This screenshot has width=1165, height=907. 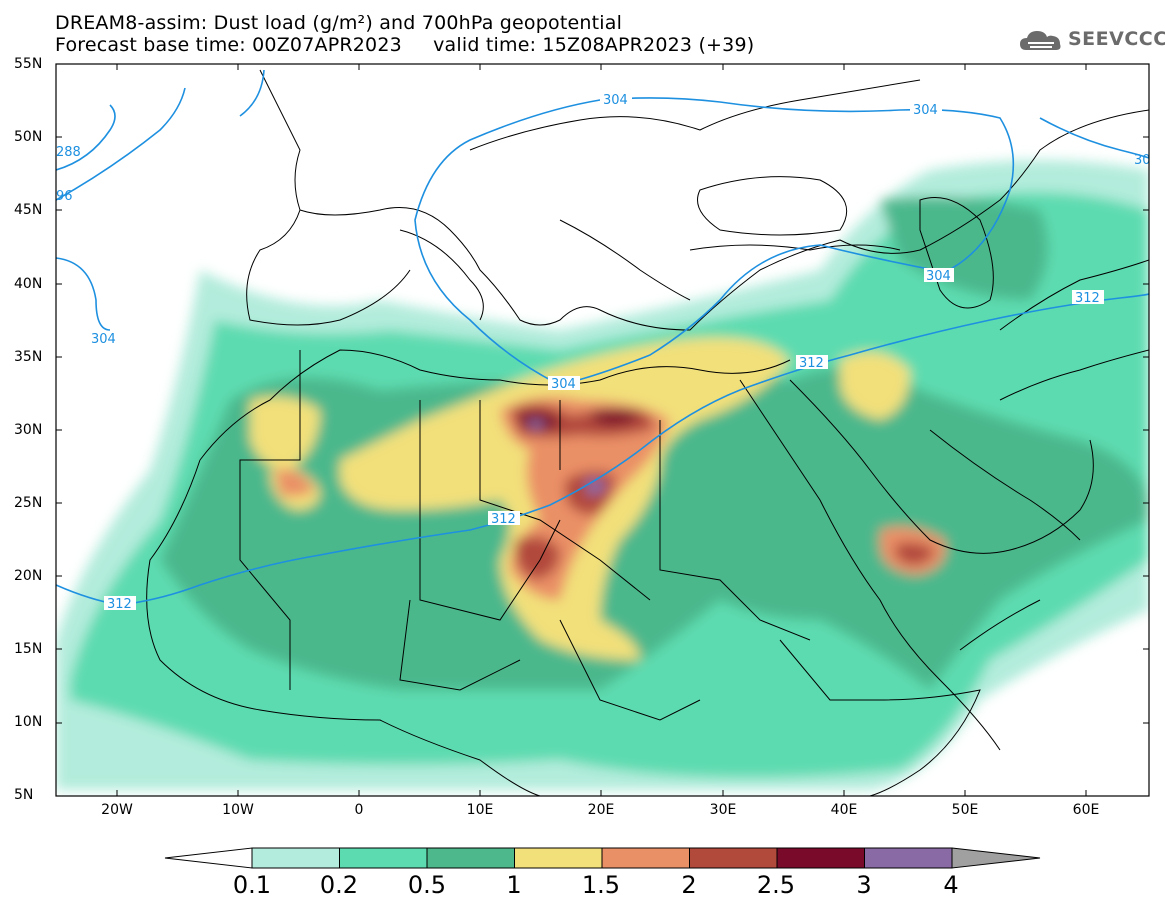 I want to click on lat-label: 25N, so click(x=28, y=503).